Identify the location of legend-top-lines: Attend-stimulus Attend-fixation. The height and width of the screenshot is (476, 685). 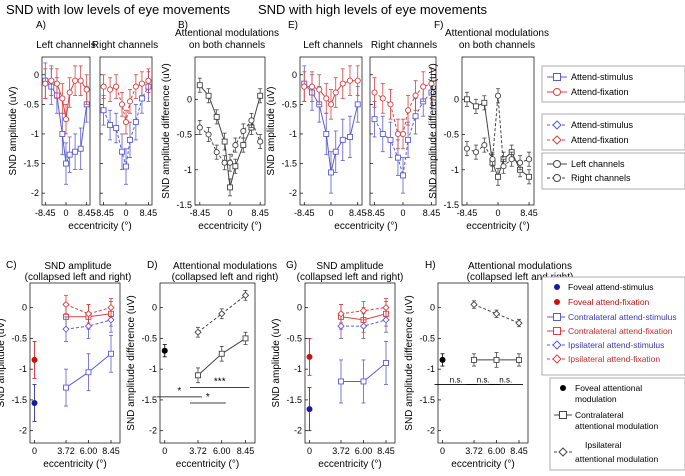
(613, 84).